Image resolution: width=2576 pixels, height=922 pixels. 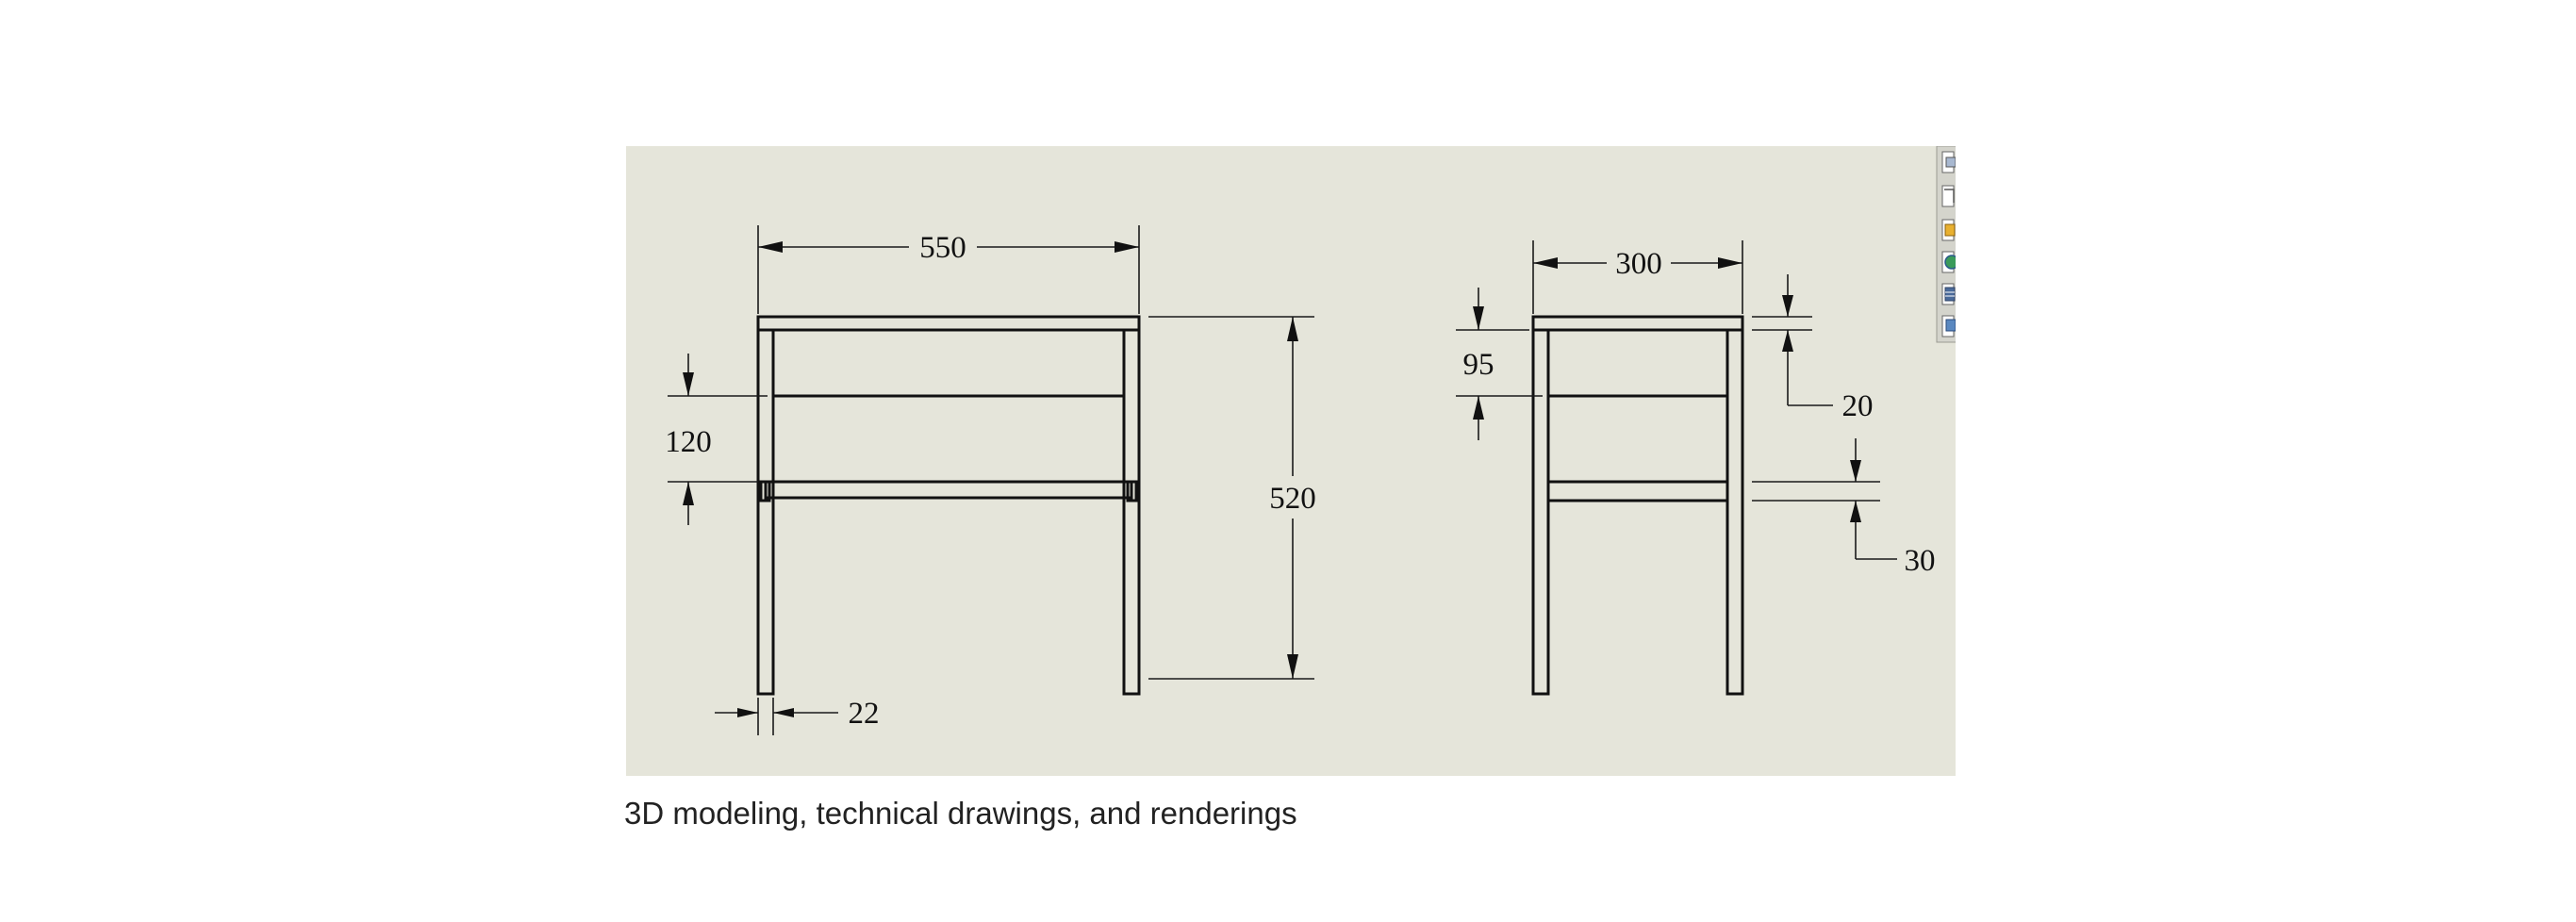 I want to click on view-orientation-icon, so click(x=1948, y=162).